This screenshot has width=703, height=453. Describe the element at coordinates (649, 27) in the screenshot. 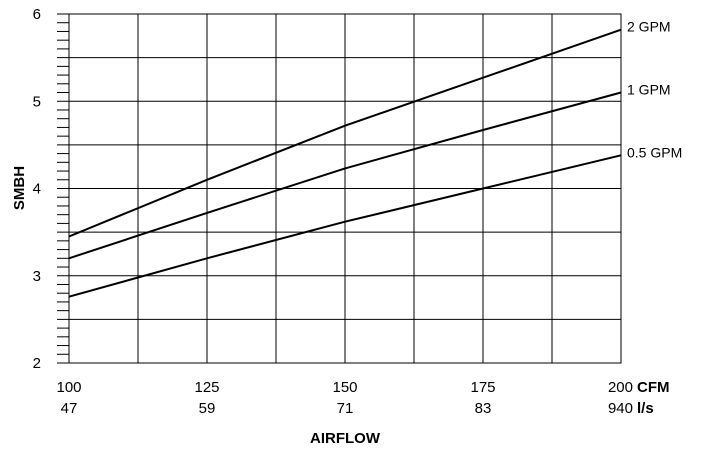

I see `series-label: 2 GPM` at that location.